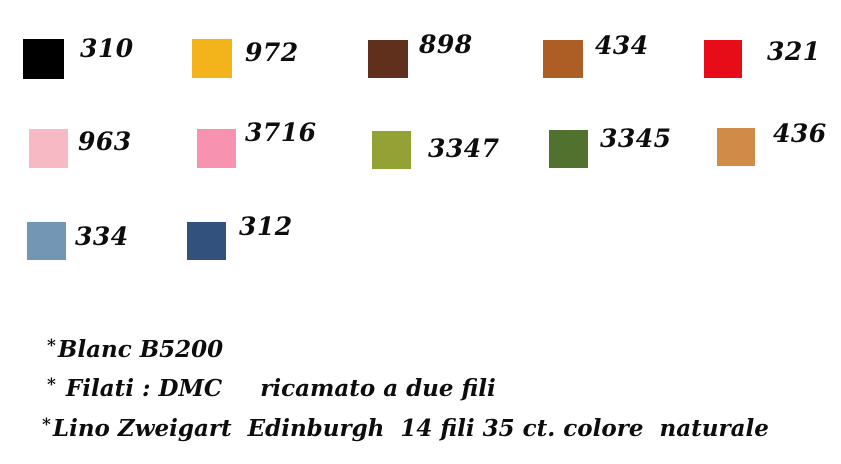 The height and width of the screenshot is (464, 841). I want to click on swatch-entry-963: 963, so click(80, 148).